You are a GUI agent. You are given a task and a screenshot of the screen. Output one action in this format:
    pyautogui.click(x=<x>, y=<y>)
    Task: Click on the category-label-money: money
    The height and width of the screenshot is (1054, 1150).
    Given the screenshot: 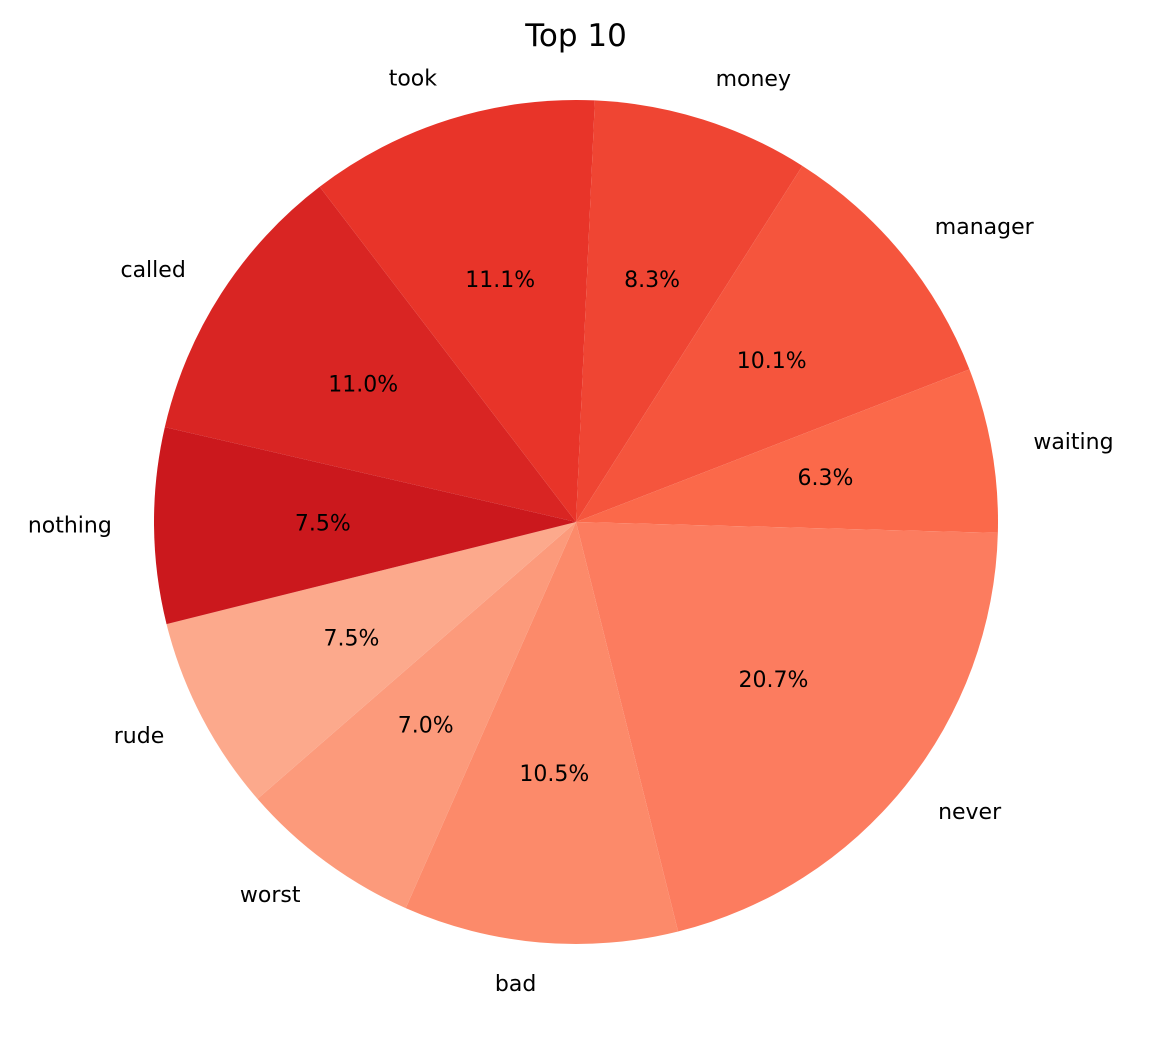 What is the action you would take?
    pyautogui.click(x=753, y=79)
    